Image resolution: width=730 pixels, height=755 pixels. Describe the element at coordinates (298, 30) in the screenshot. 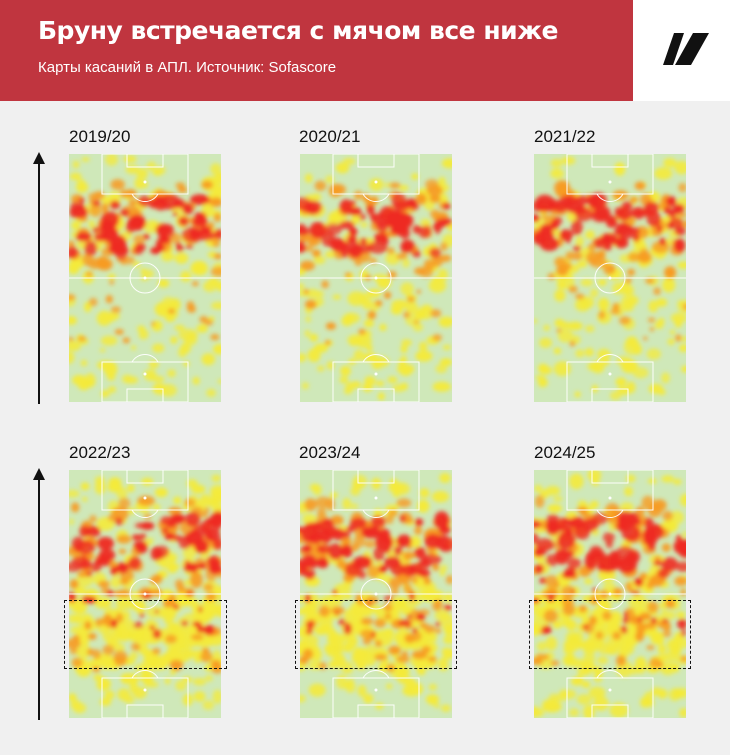

I see `page-title: Бруну встречается с мячом все ниже` at that location.